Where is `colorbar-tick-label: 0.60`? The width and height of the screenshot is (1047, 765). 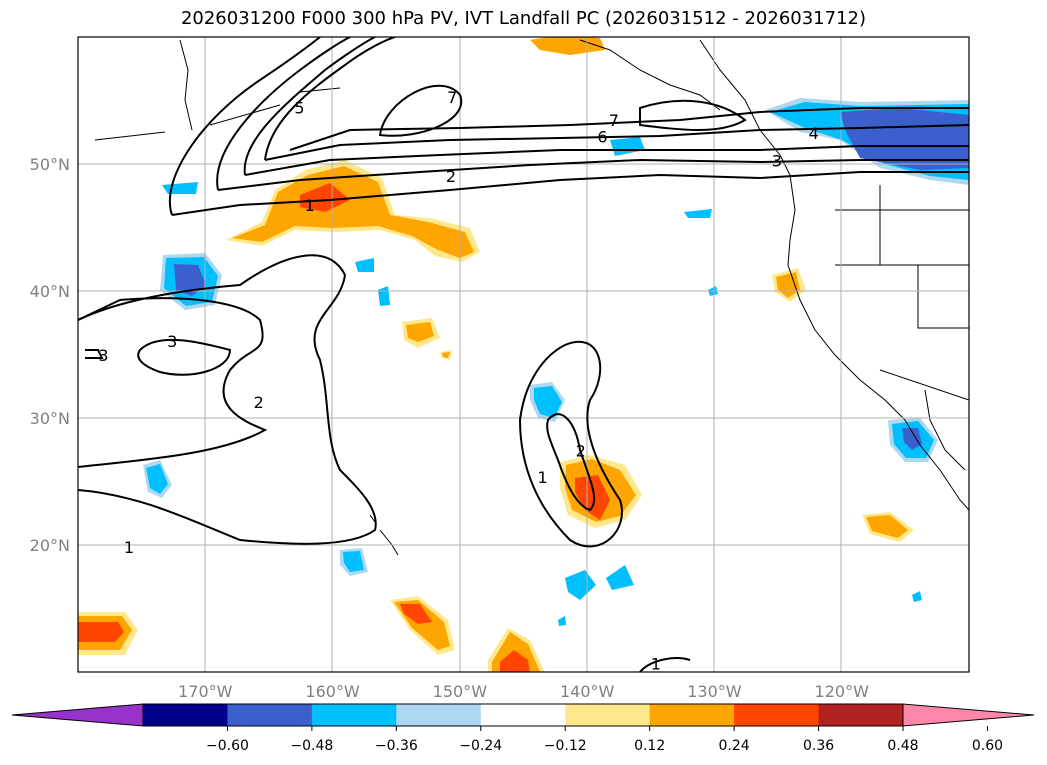 colorbar-tick-label: 0.60 is located at coordinates (987, 746).